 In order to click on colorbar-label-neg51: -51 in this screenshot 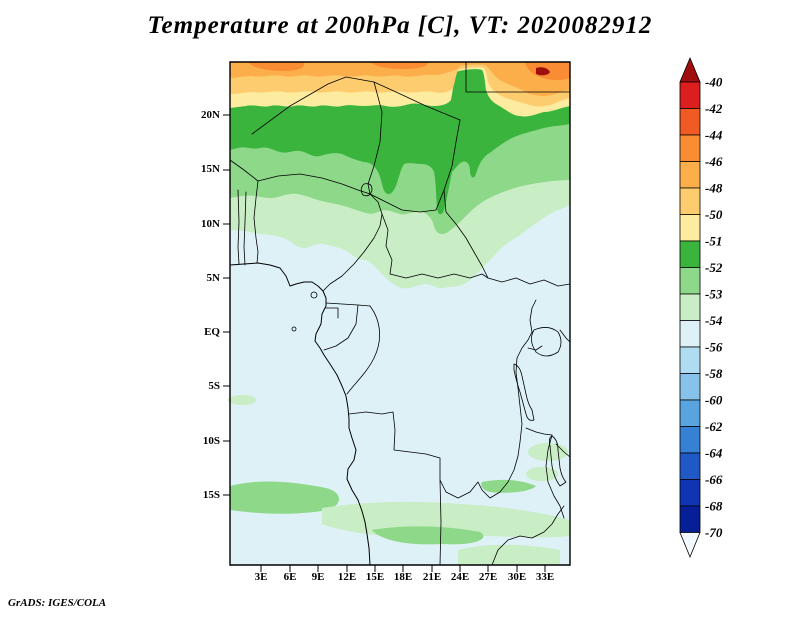, I will do `click(713, 241)`.